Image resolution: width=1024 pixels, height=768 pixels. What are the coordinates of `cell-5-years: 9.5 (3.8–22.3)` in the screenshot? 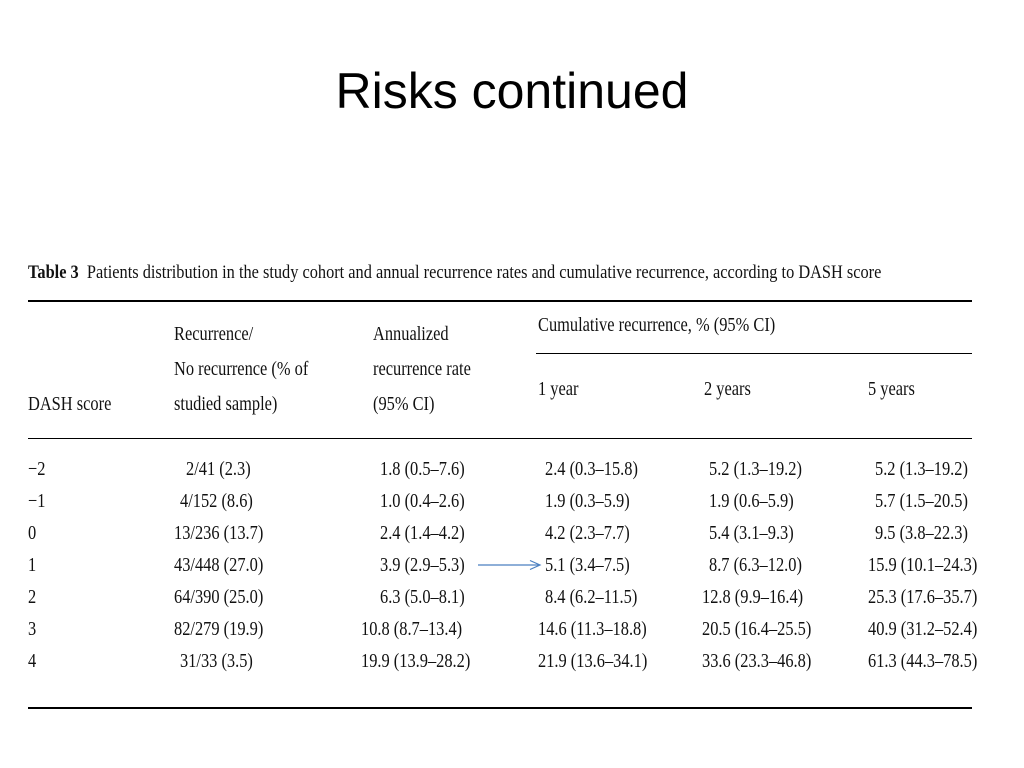 It's located at (921, 533).